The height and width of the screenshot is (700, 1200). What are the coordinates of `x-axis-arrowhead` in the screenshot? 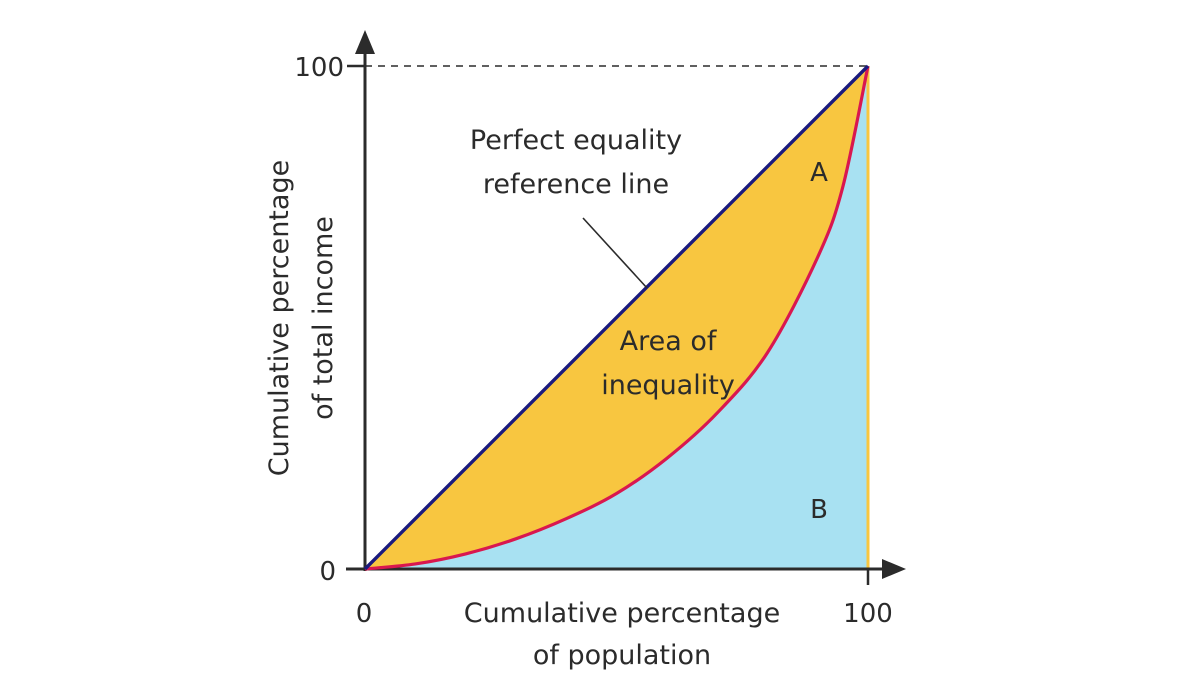 It's located at (894, 569).